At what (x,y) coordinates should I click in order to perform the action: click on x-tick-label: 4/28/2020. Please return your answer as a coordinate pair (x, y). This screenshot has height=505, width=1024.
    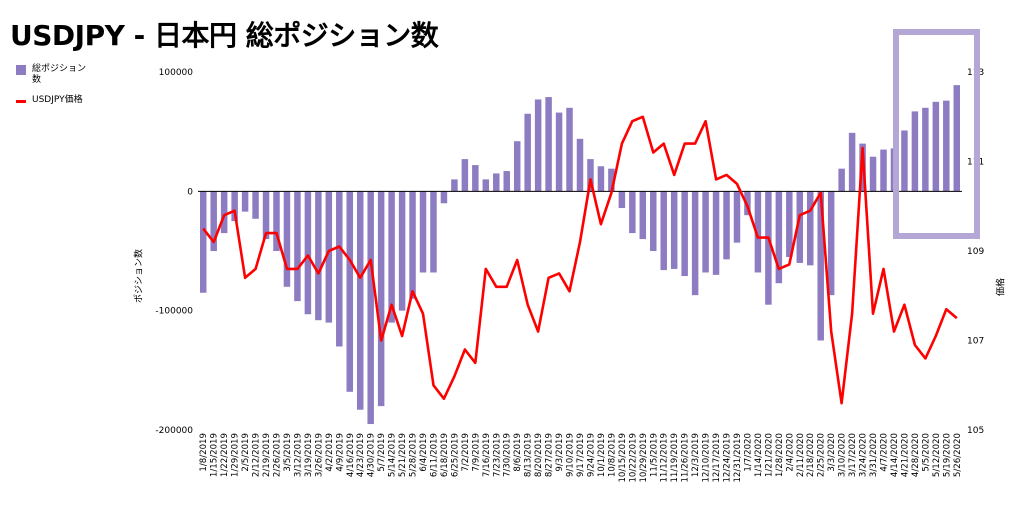
    Looking at the image, I should click on (916, 455).